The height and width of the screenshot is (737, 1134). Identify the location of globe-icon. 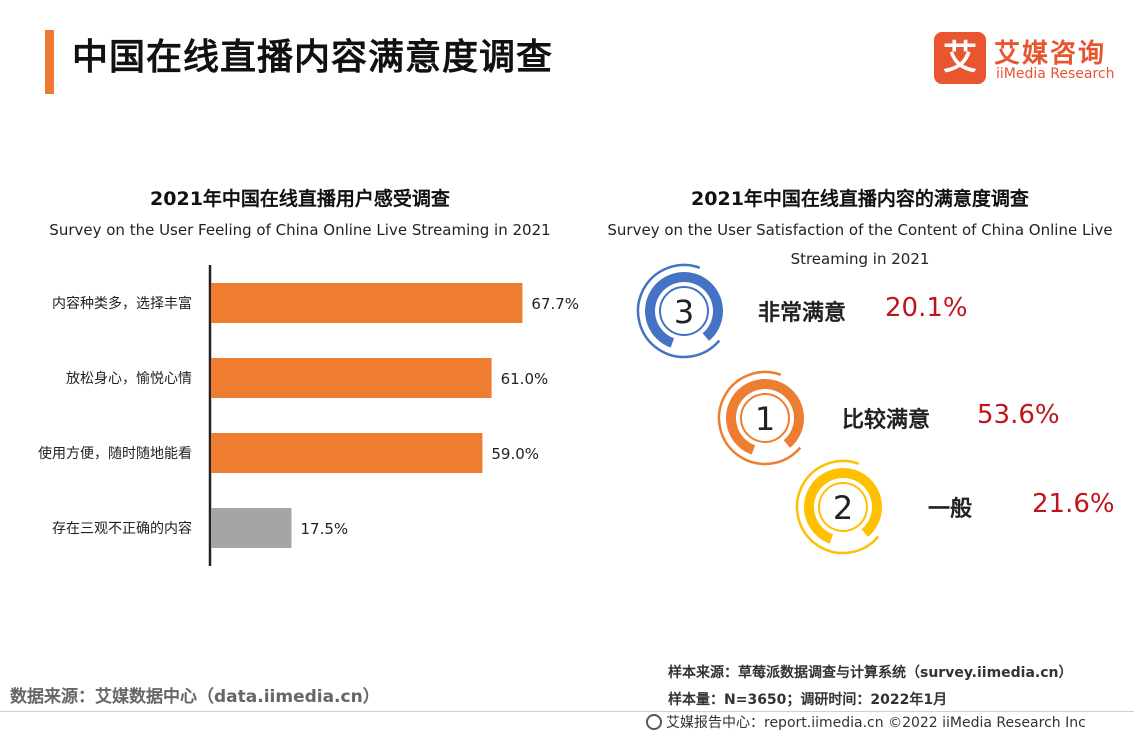
(654, 722).